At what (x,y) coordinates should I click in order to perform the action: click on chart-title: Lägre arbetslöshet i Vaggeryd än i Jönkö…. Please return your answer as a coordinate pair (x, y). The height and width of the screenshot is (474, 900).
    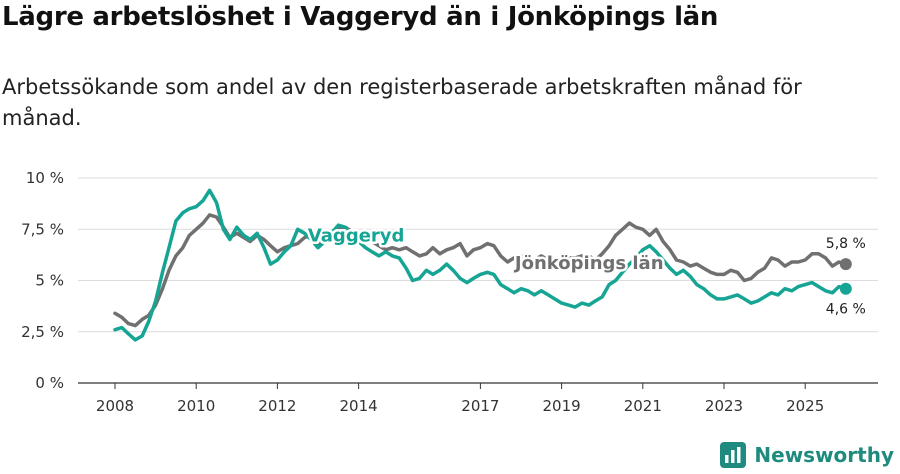
    Looking at the image, I should click on (360, 17).